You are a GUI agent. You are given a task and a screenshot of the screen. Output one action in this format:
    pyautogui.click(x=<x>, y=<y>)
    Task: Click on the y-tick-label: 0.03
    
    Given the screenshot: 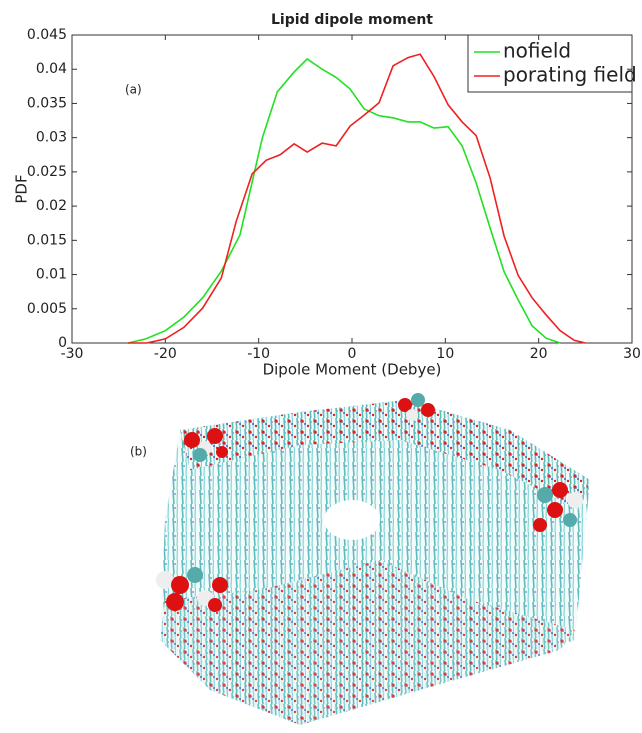 What is the action you would take?
    pyautogui.click(x=51, y=138)
    